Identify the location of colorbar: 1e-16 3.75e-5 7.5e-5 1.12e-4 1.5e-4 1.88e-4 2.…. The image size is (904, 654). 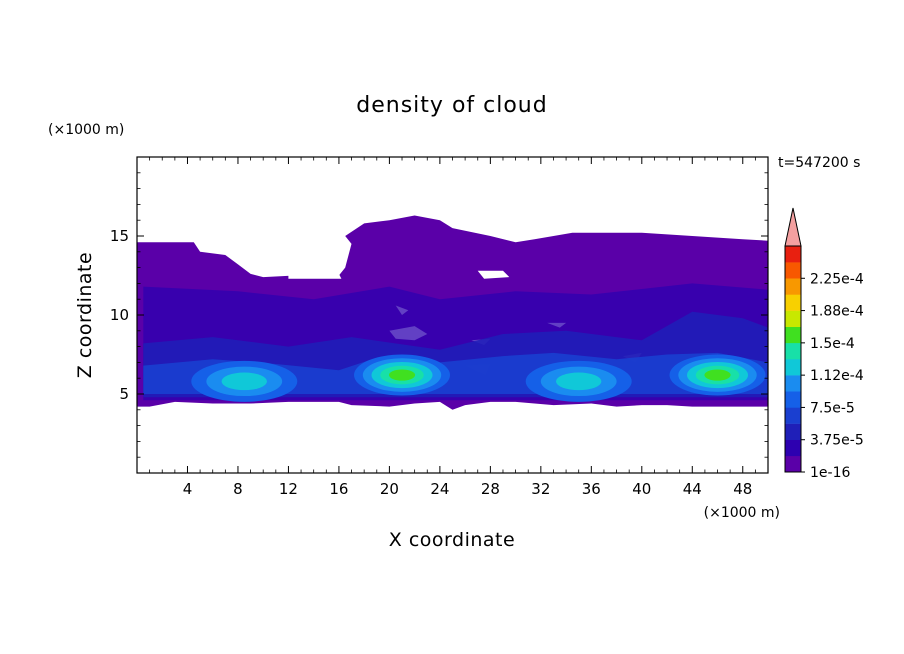
(824, 344).